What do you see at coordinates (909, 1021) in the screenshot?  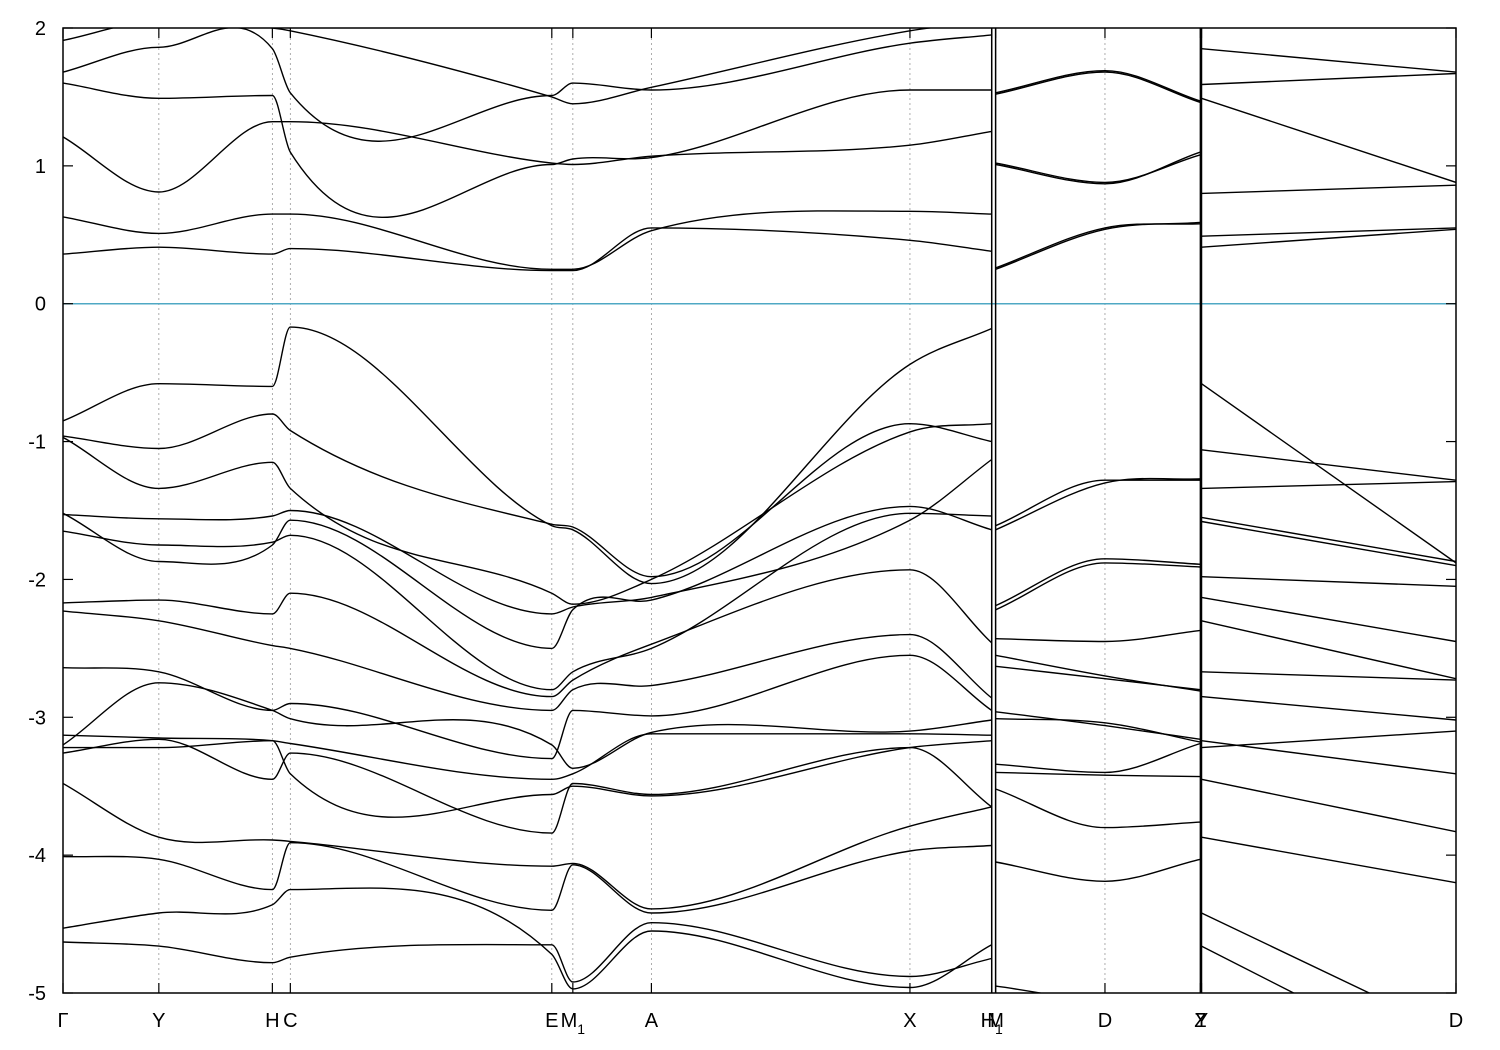 I see `x-tick-label: X` at bounding box center [909, 1021].